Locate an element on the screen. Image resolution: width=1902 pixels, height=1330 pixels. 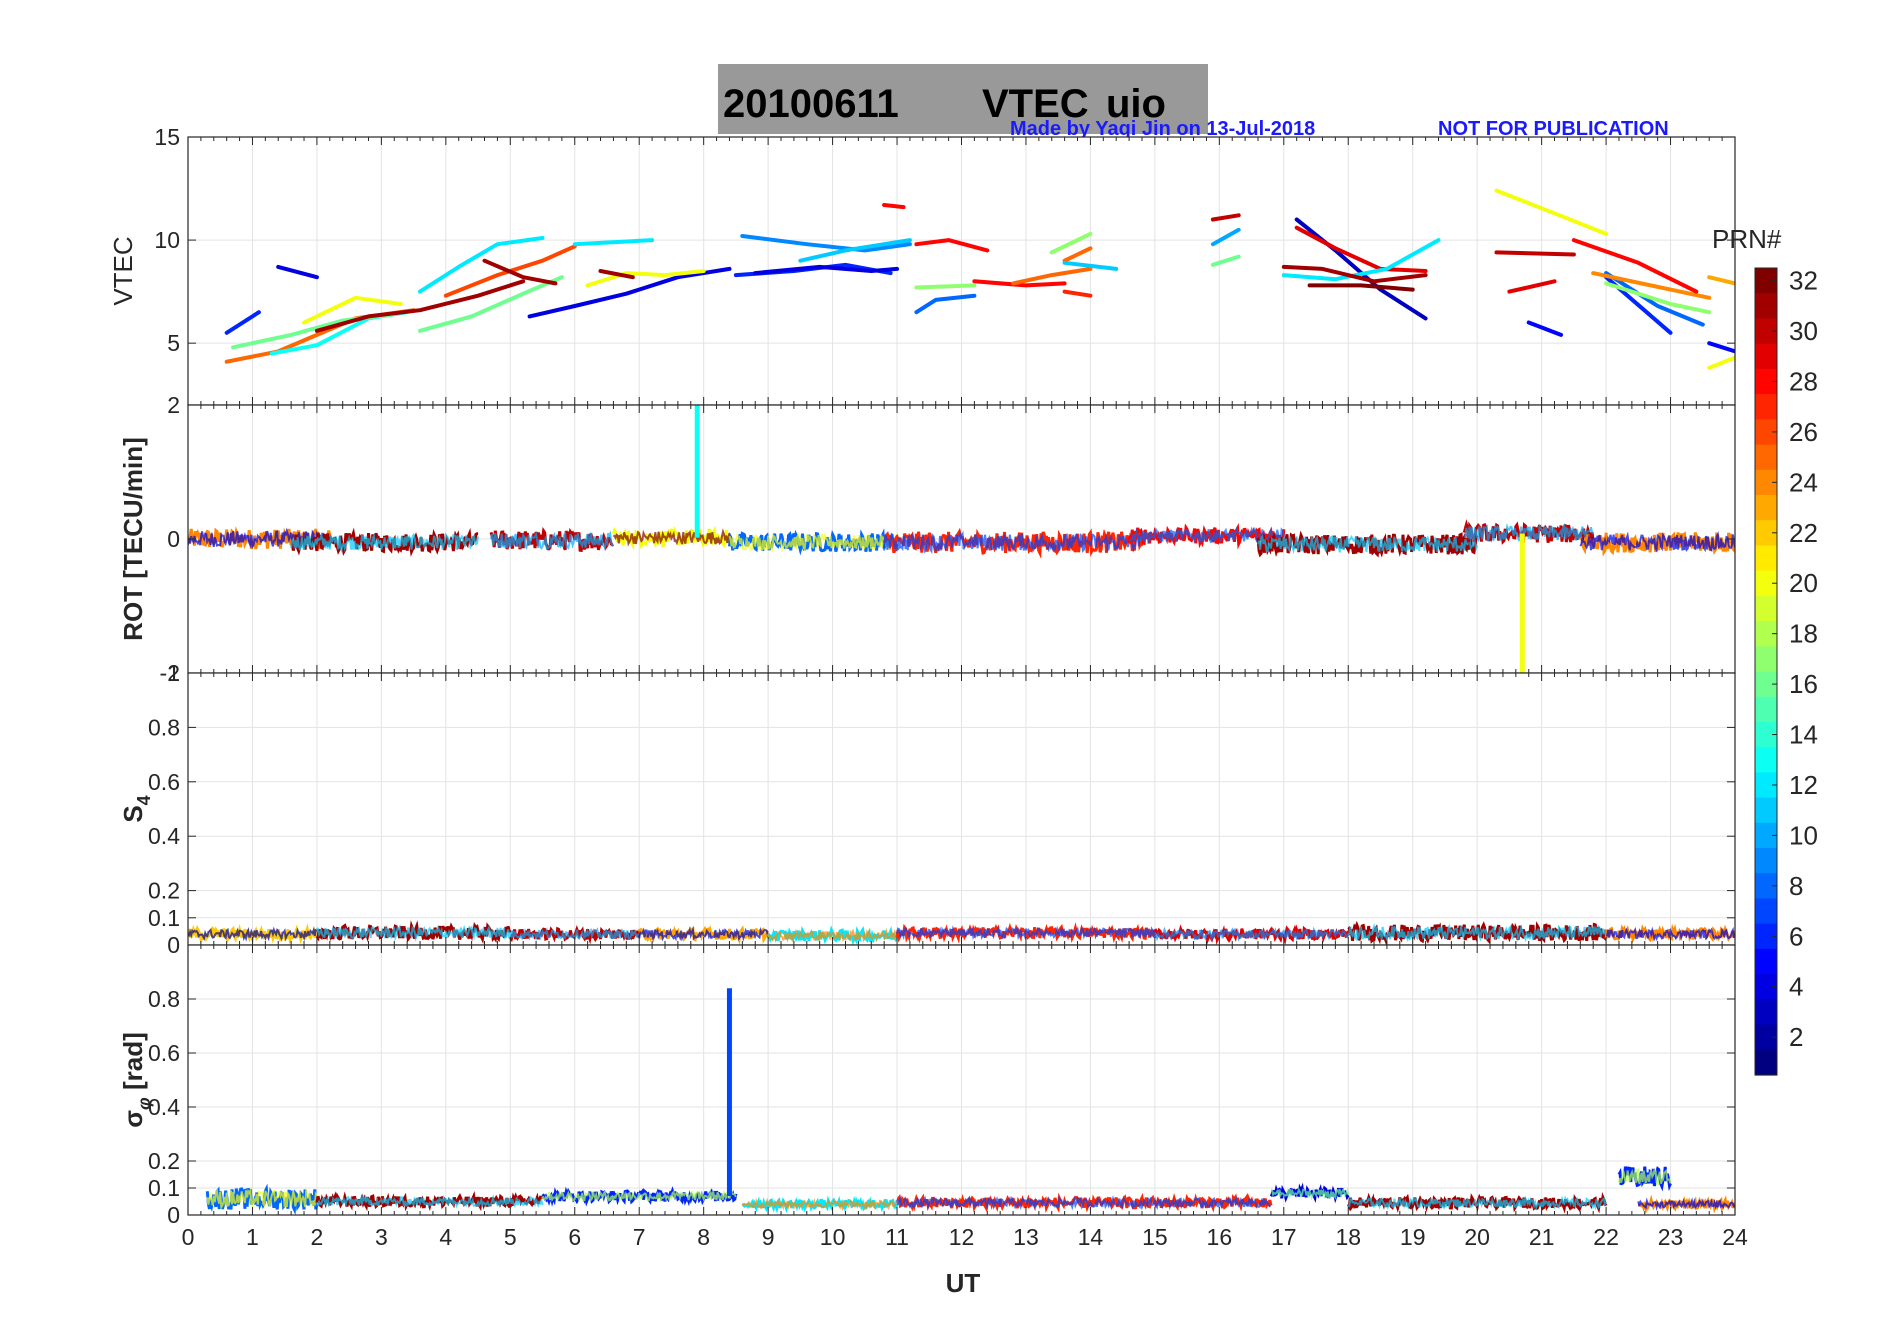
title-box is located at coordinates (963, 99).